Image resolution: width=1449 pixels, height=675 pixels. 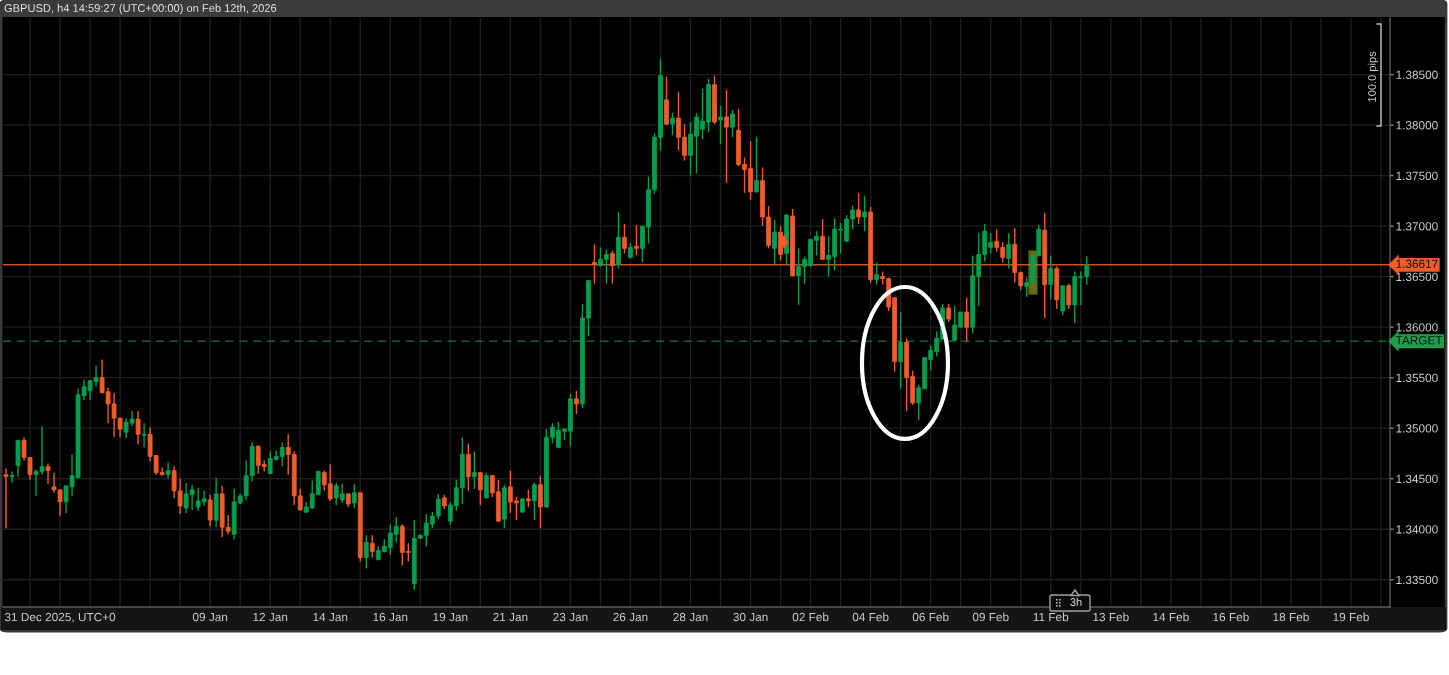 I want to click on annotation: 3h, so click(x=1076, y=601).